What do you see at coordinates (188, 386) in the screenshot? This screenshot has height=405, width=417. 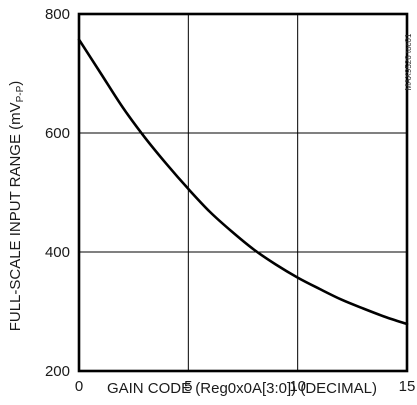 I see `x-tick-label: 5` at bounding box center [188, 386].